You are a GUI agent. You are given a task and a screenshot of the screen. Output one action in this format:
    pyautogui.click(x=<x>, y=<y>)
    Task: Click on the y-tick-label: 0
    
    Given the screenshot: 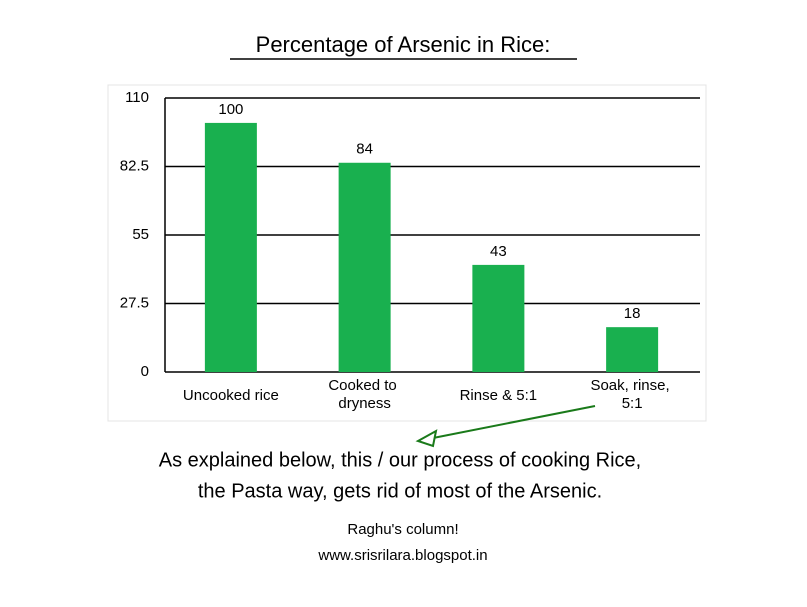 What is the action you would take?
    pyautogui.click(x=145, y=371)
    